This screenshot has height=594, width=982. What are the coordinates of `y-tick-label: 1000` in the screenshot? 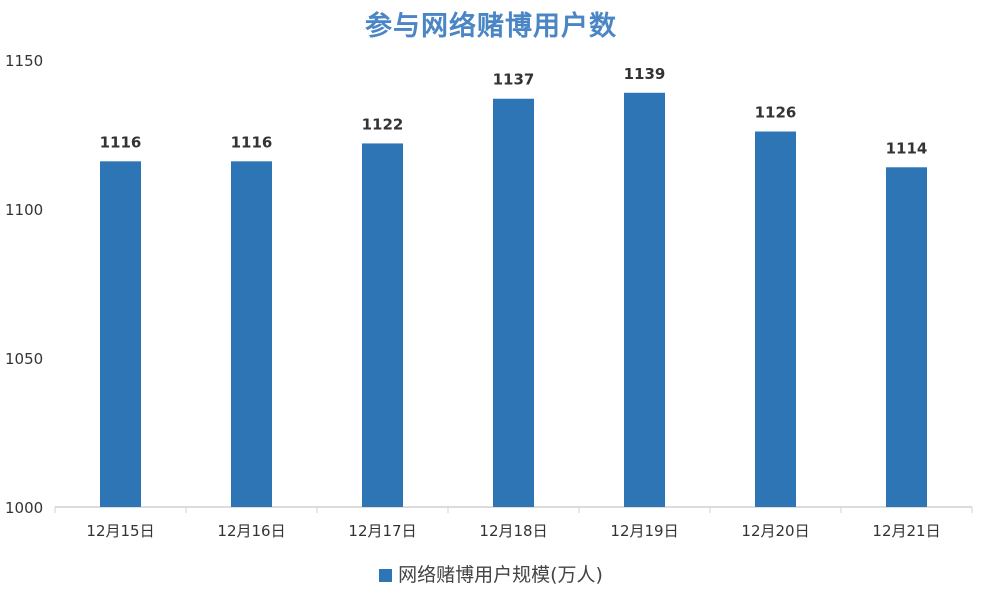 It's located at (24, 508).